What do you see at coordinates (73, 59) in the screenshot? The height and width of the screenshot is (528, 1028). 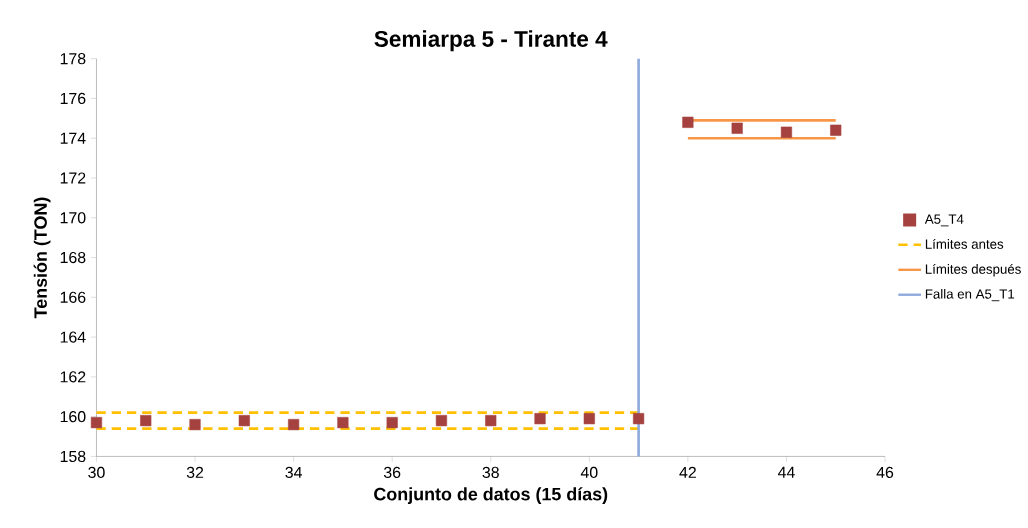 I see `y-tick-label: 178` at bounding box center [73, 59].